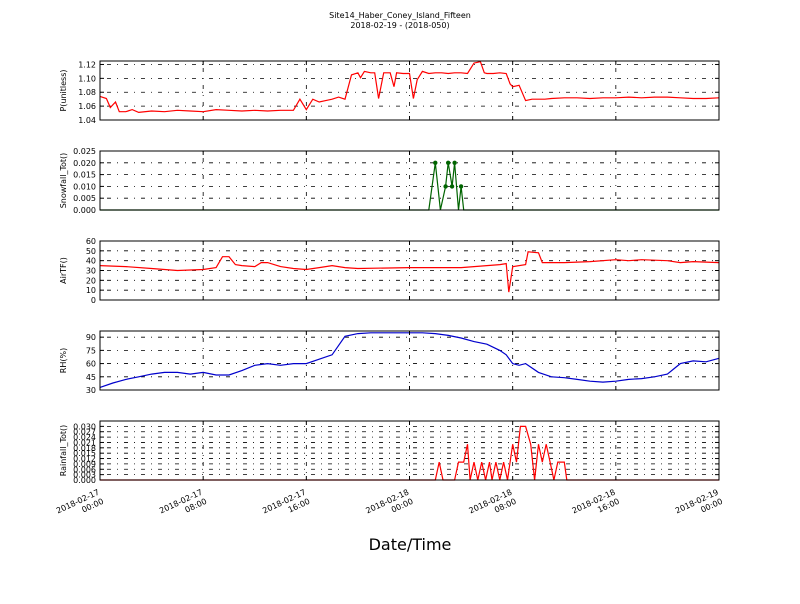 Image resolution: width=800 pixels, height=604 pixels. Describe the element at coordinates (63, 270) in the screenshot. I see `y-axis-label: AirTF()` at that location.